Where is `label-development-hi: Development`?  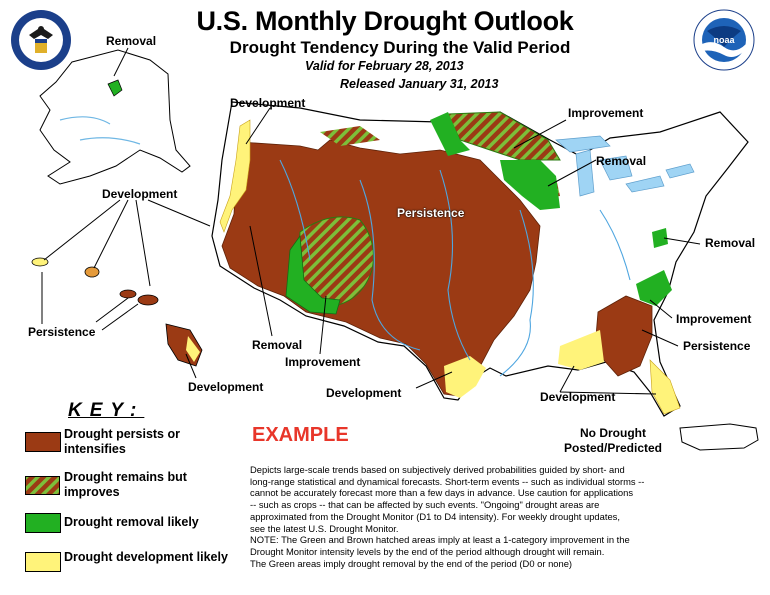 label-development-hi: Development is located at coordinates (140, 194).